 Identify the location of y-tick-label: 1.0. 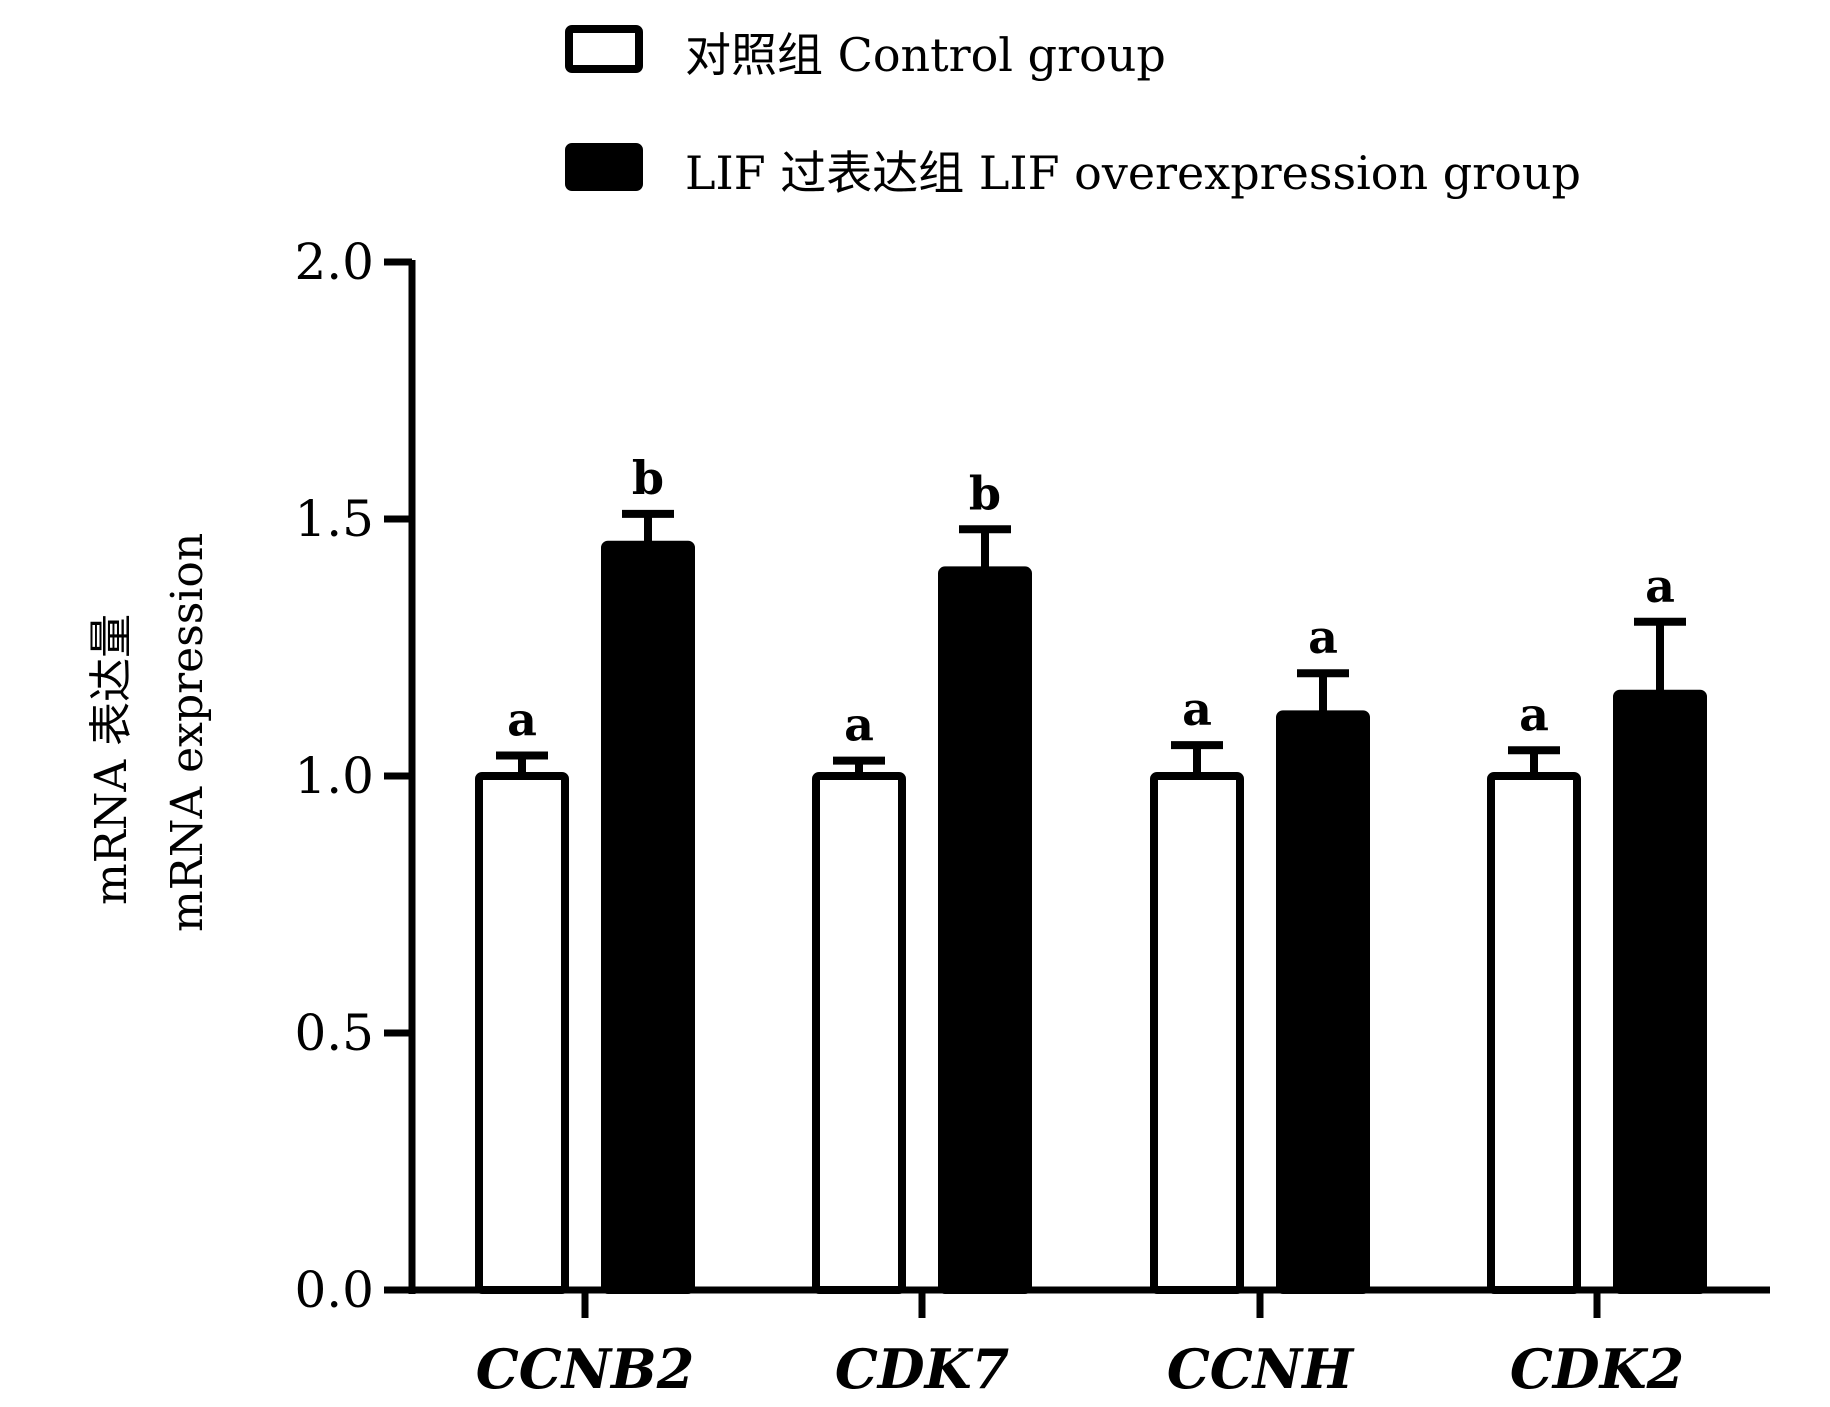
(334, 776).